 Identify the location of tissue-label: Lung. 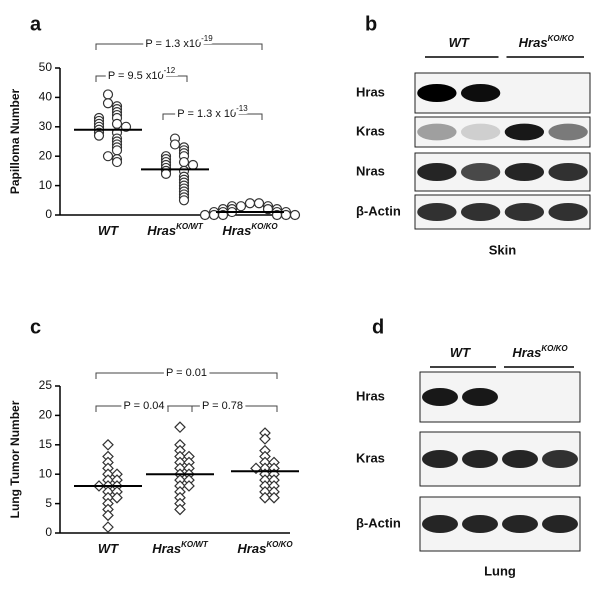
(500, 570).